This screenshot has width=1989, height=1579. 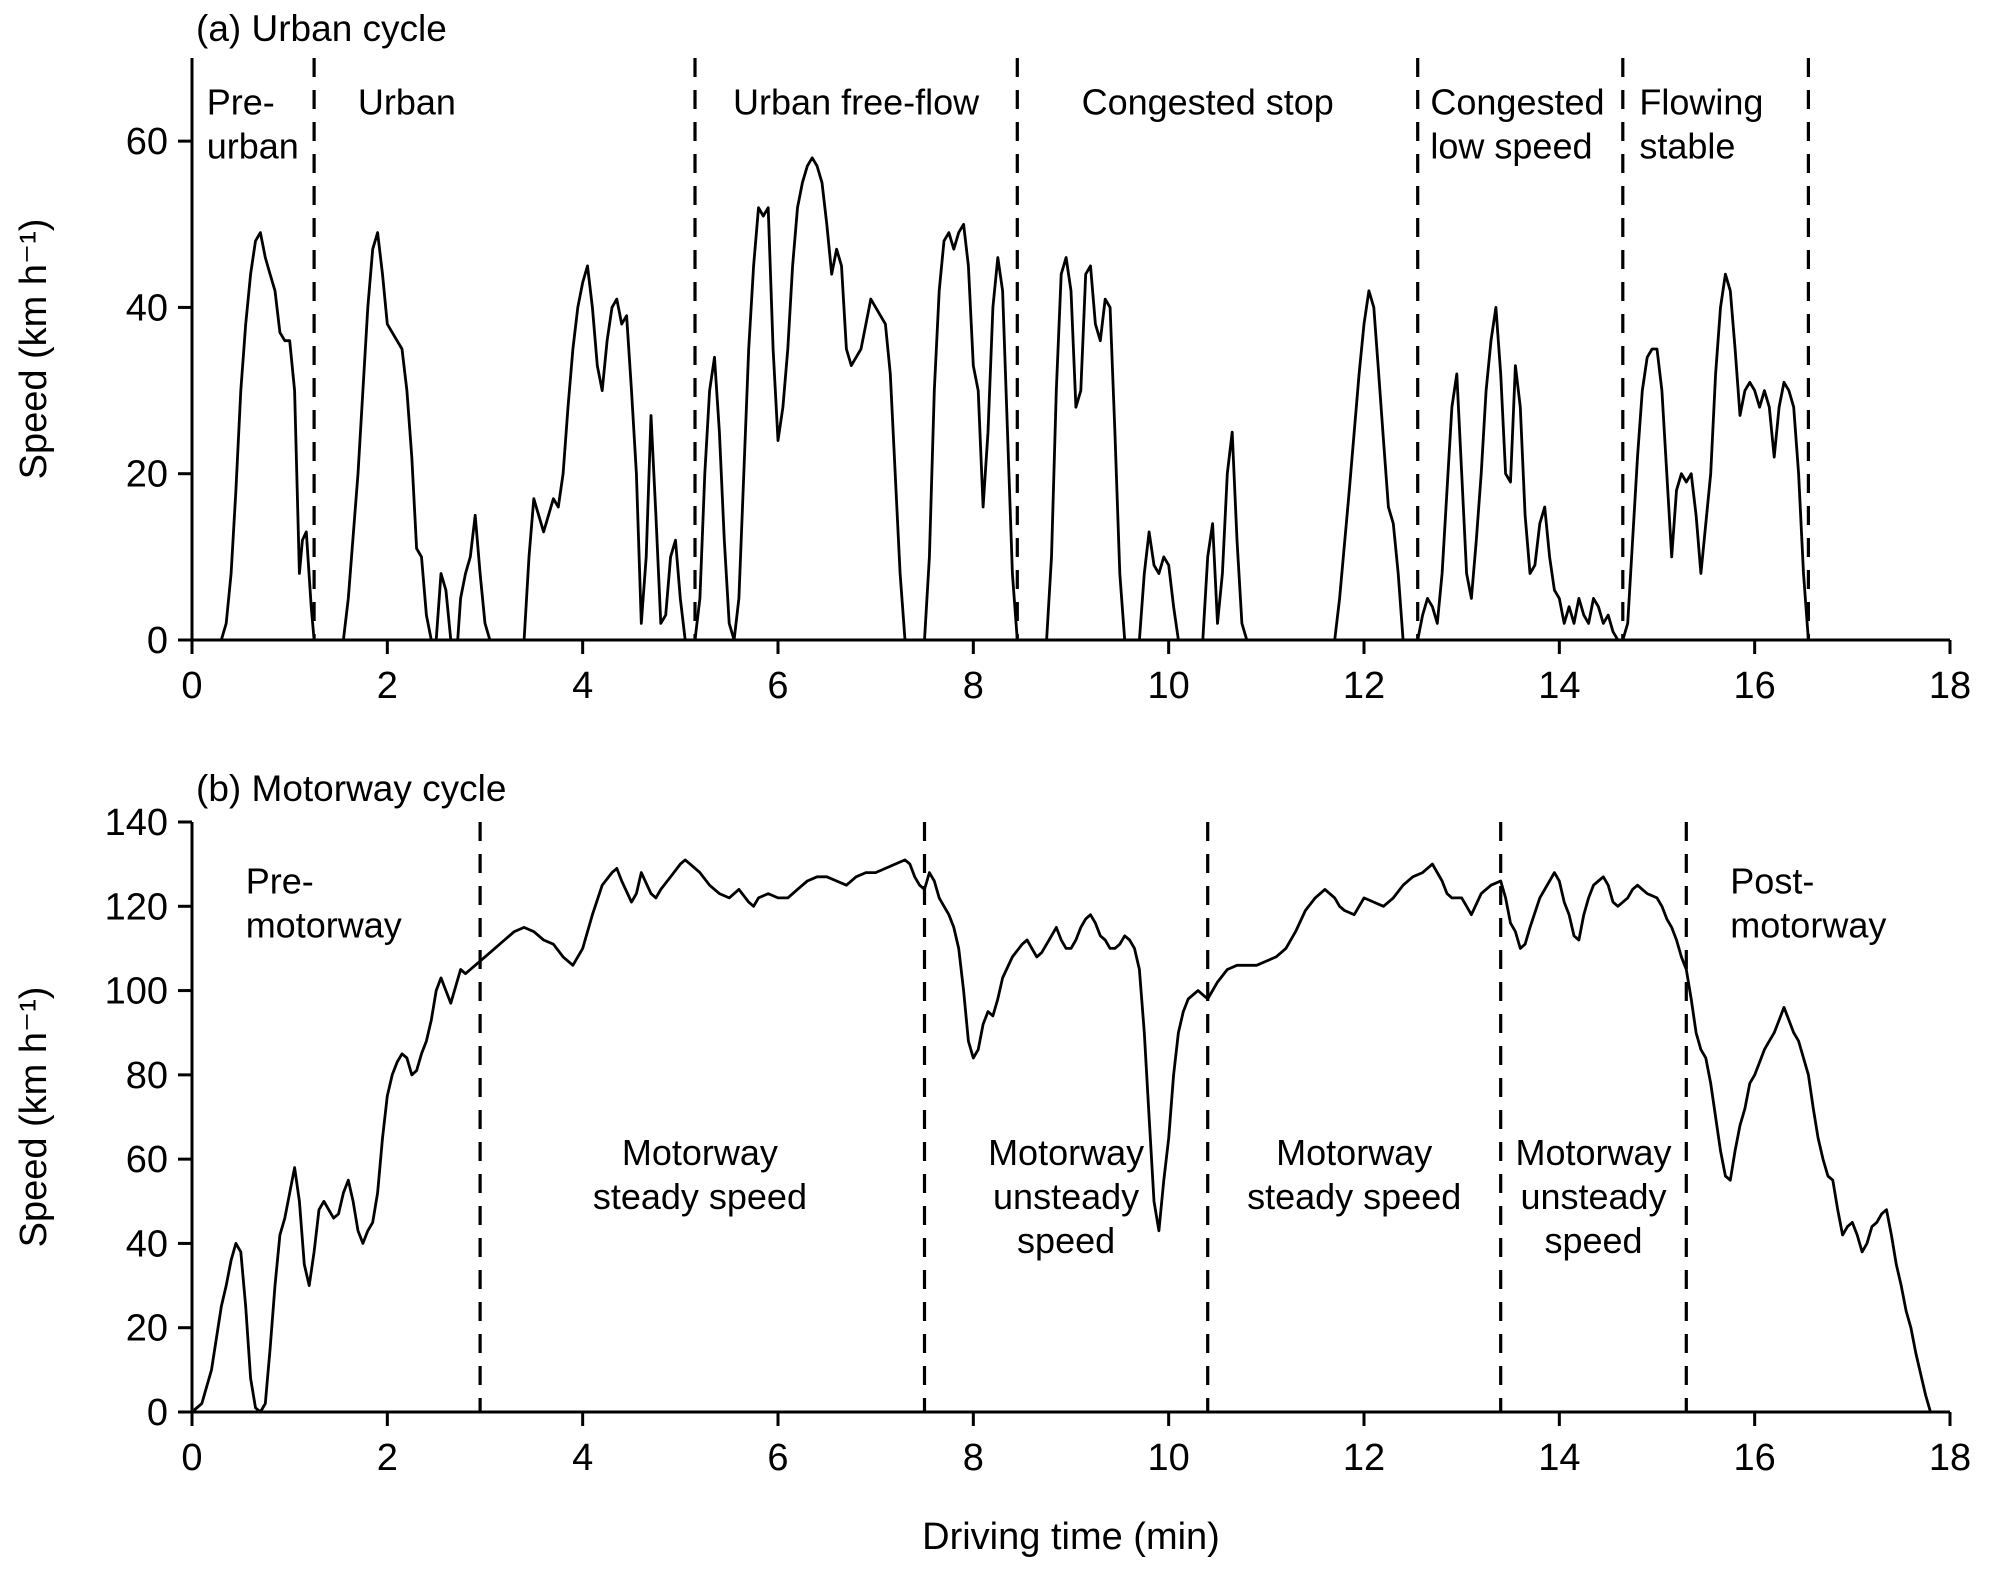 What do you see at coordinates (1772, 880) in the screenshot?
I see `phase-label: Post-` at bounding box center [1772, 880].